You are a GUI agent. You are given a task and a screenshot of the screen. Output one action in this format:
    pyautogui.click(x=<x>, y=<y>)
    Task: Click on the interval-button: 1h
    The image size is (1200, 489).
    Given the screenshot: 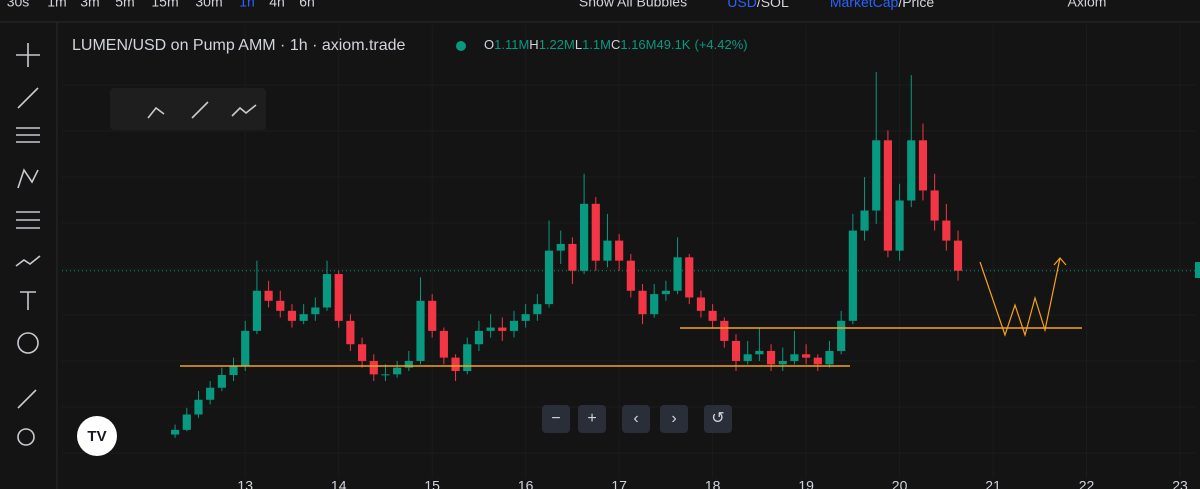 What is the action you would take?
    pyautogui.click(x=247, y=5)
    